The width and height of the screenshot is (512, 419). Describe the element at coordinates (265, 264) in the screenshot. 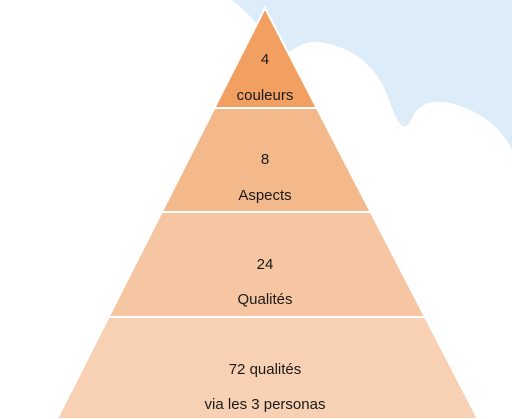

I see `level-label: 24` at that location.